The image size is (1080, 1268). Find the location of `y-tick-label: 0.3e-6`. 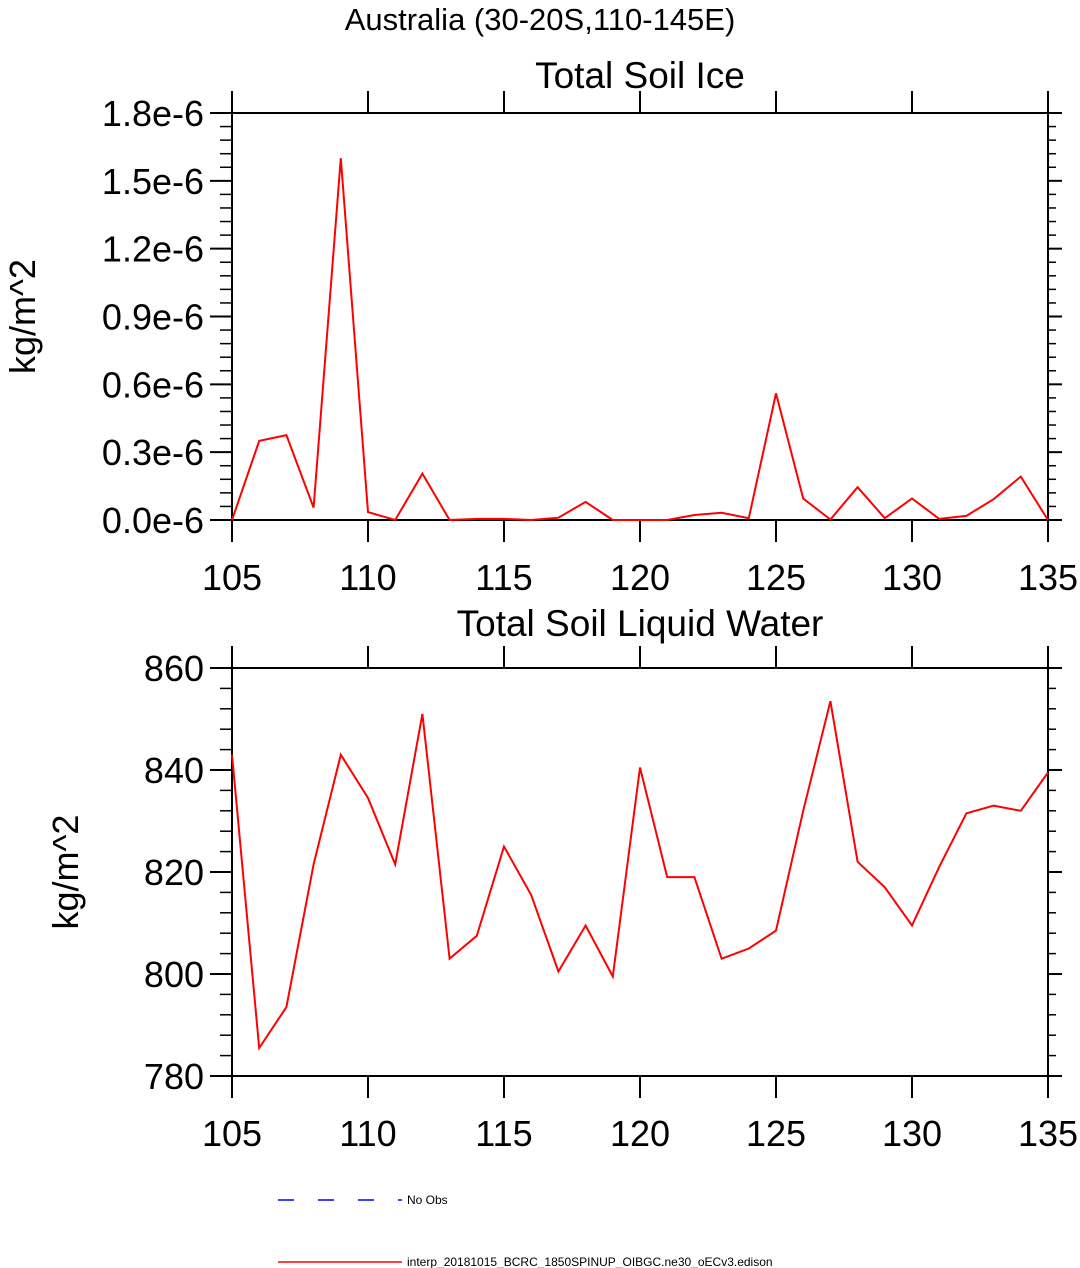

y-tick-label: 0.3e-6 is located at coordinates (153, 452).